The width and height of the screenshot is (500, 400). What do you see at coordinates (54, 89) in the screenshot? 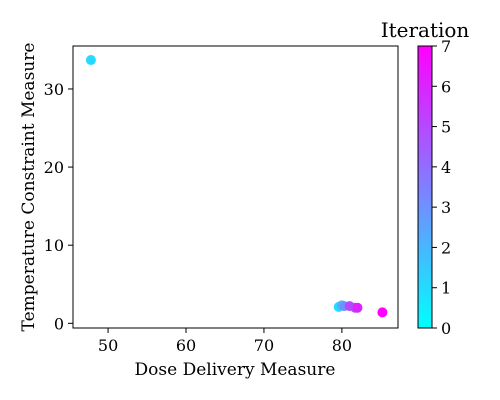
I see `y-tick-label: 30` at bounding box center [54, 89].